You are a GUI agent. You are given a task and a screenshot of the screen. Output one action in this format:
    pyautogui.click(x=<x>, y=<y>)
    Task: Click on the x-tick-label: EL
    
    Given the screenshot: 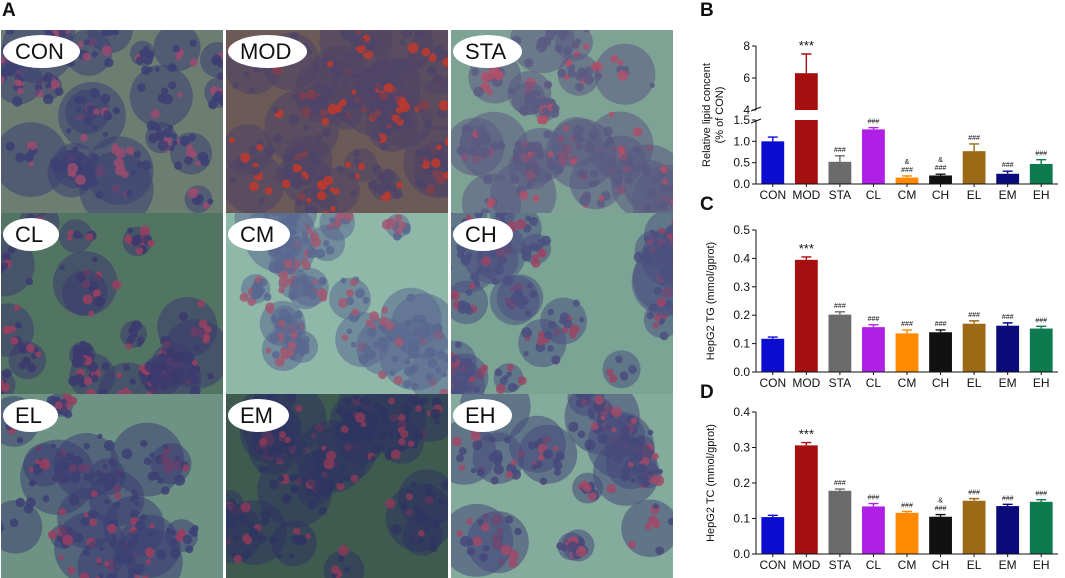 What is the action you would take?
    pyautogui.click(x=974, y=195)
    